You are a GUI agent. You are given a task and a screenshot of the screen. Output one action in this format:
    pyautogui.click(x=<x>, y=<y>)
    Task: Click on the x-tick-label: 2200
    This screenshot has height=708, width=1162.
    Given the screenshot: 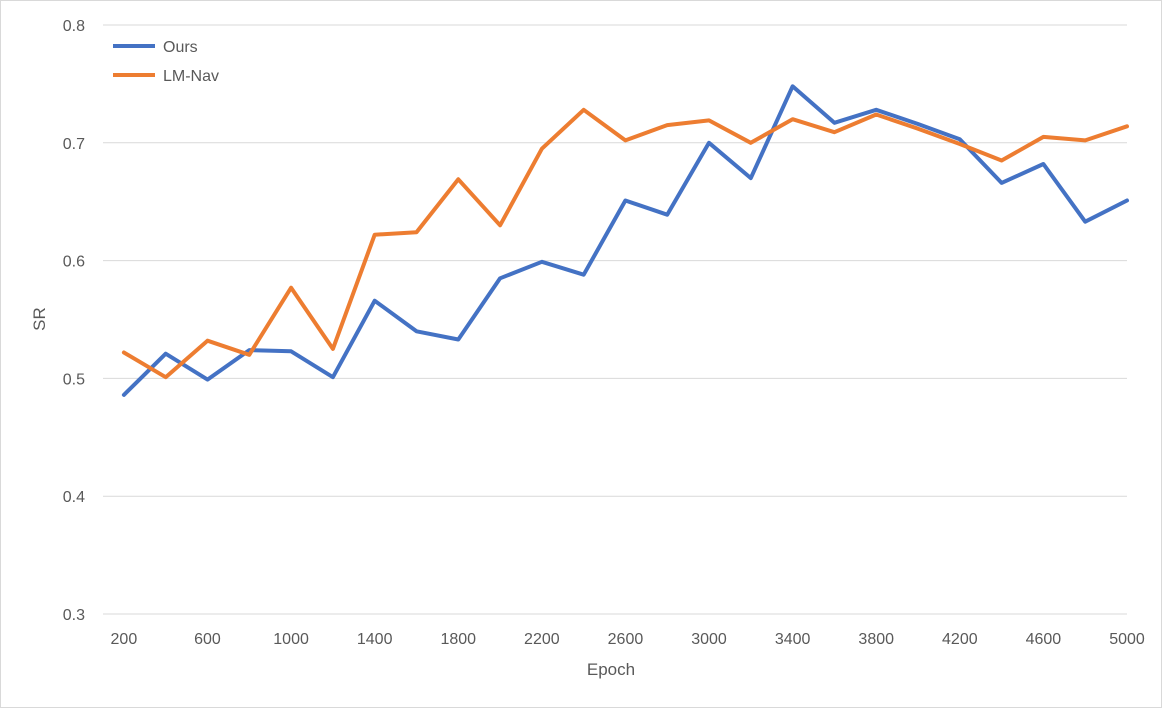 What is the action you would take?
    pyautogui.click(x=542, y=639)
    